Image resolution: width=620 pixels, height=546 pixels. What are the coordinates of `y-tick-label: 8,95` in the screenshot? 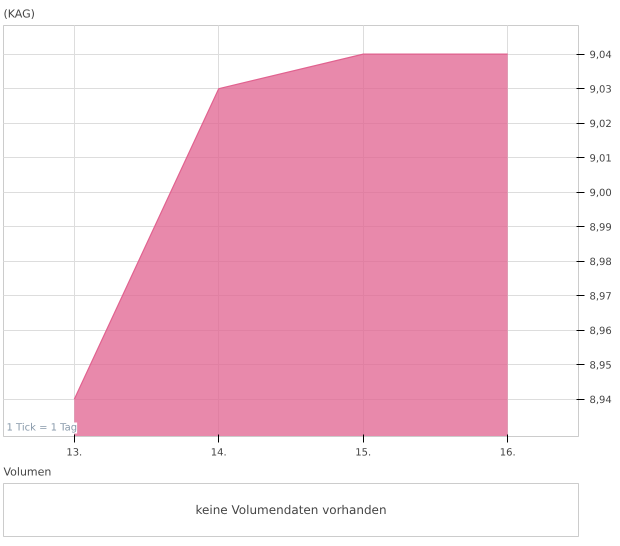 It's located at (601, 366).